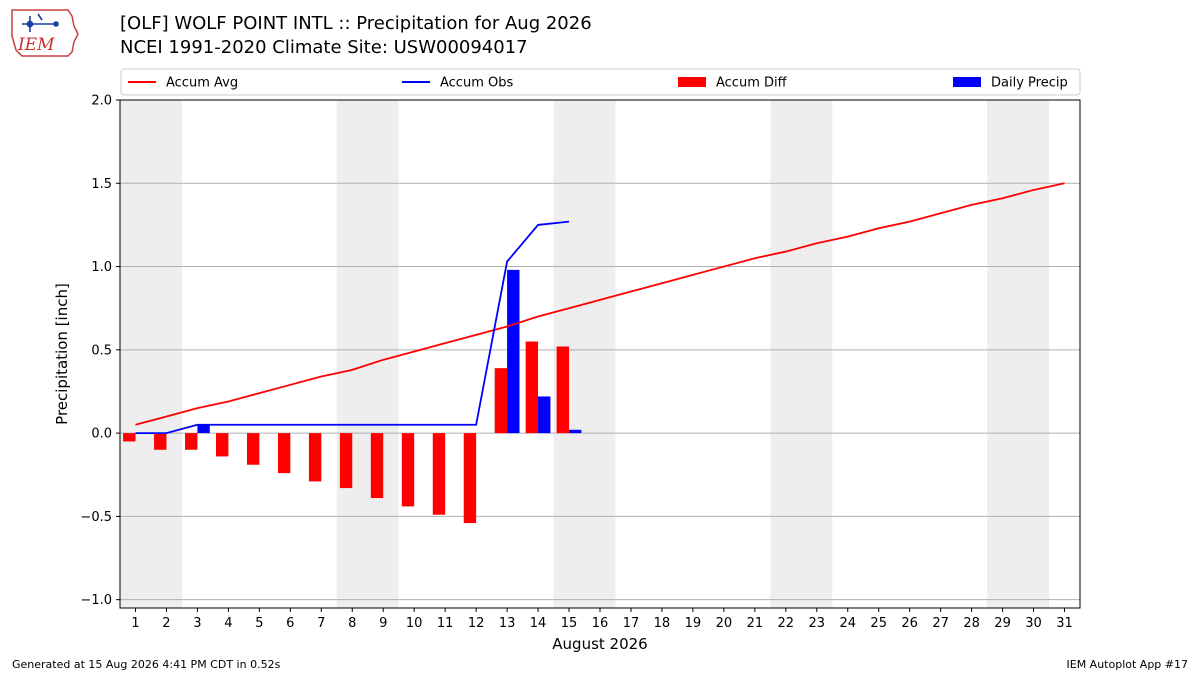 This screenshot has width=1200, height=675. Describe the element at coordinates (259, 623) in the screenshot. I see `x-tick-label: 5` at that location.